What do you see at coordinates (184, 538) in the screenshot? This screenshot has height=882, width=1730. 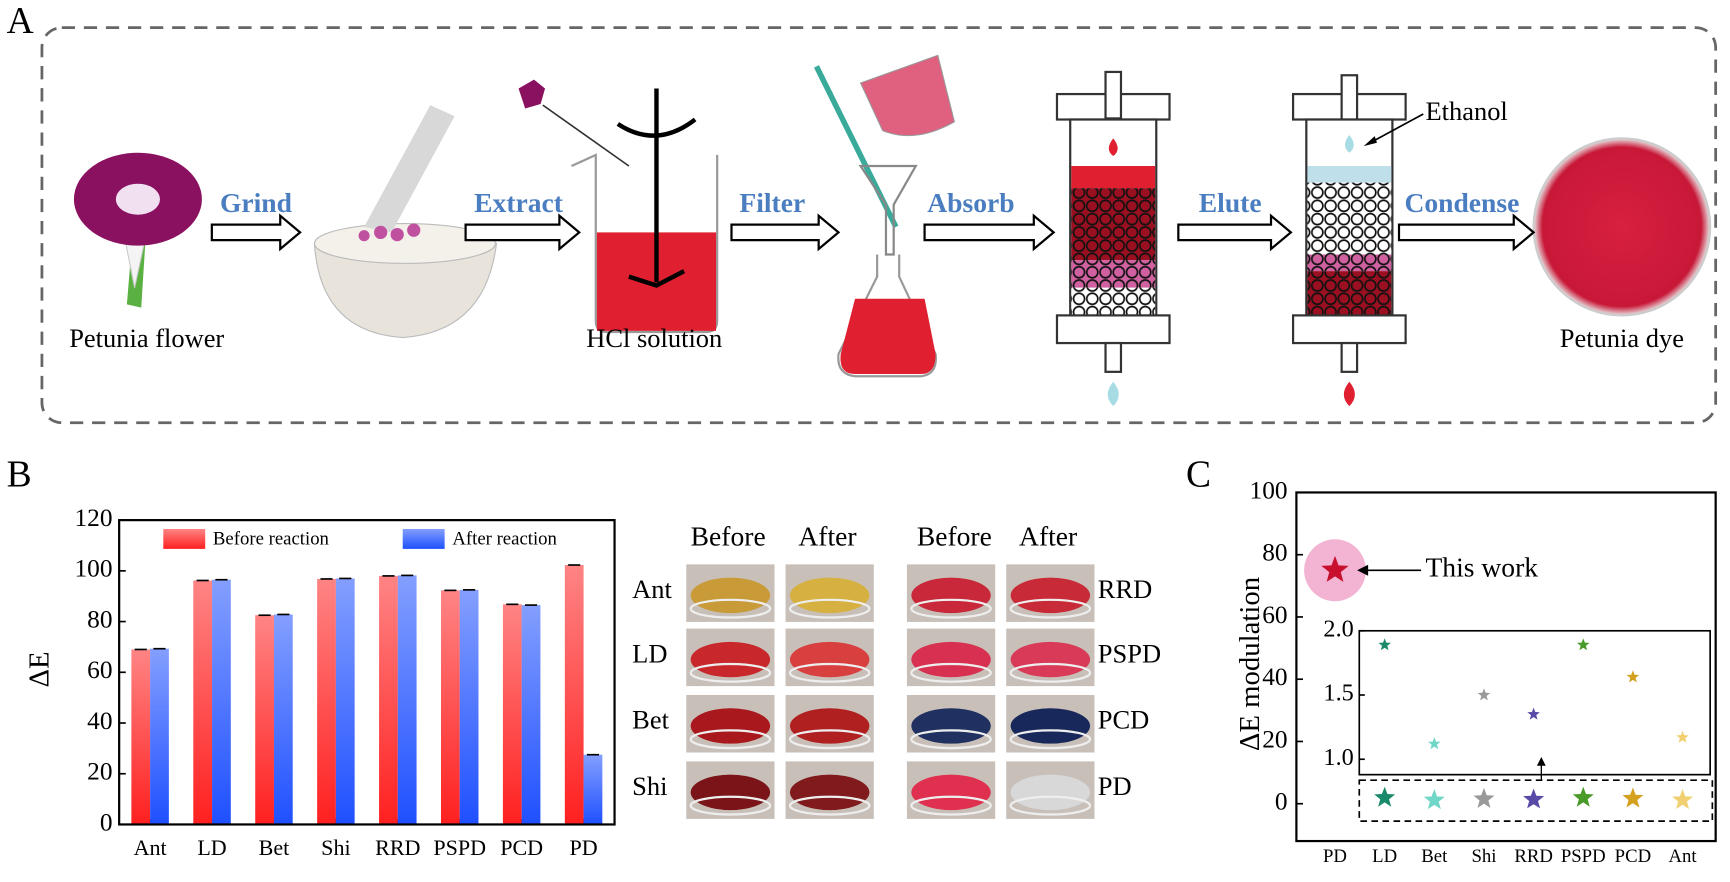 I see `legend-swatch` at bounding box center [184, 538].